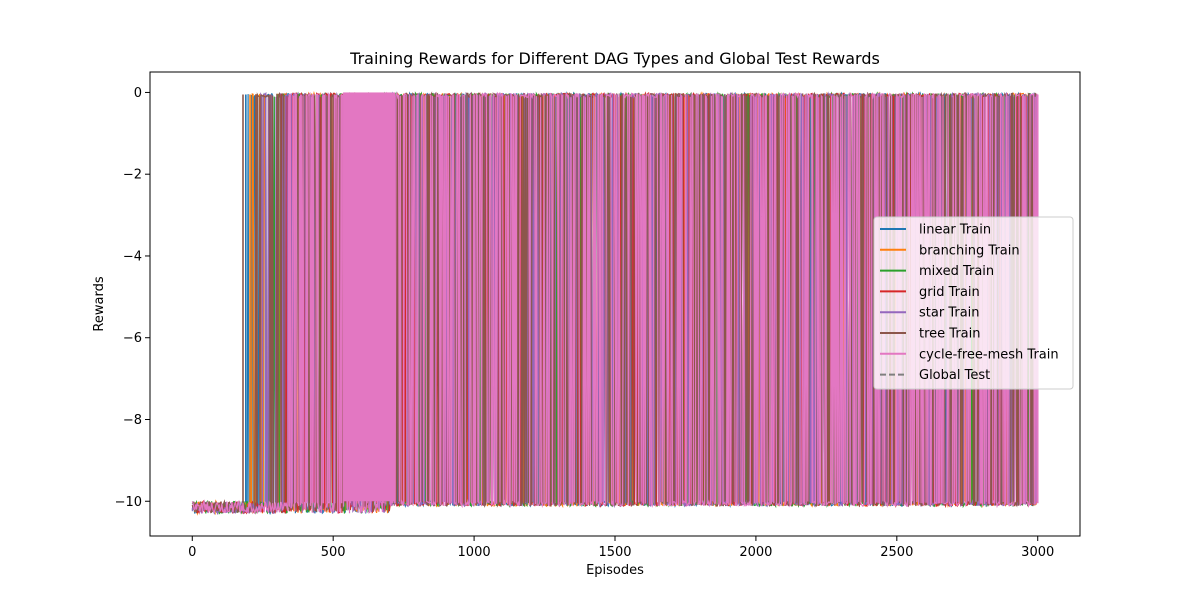  Describe the element at coordinates (949, 334) in the screenshot. I see `legend-label: tree Train` at that location.